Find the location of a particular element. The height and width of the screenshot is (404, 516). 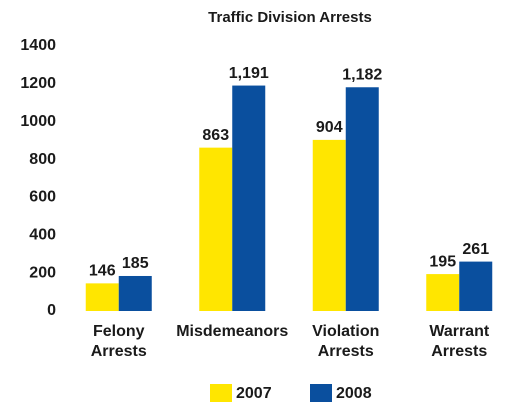

legend-label: 2007 is located at coordinates (254, 393).